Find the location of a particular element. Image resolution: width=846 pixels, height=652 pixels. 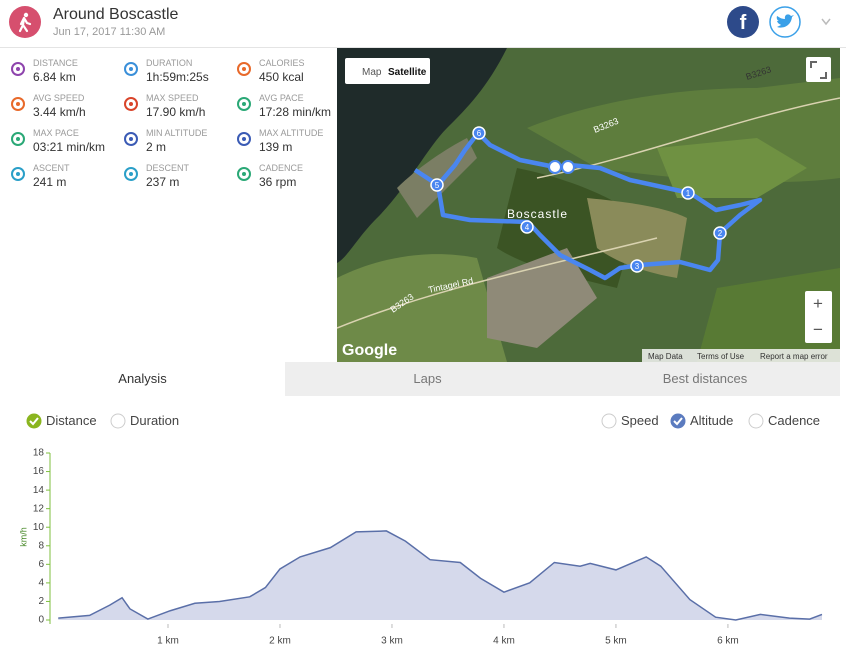

stat-label: Ascent is located at coordinates (51, 168).